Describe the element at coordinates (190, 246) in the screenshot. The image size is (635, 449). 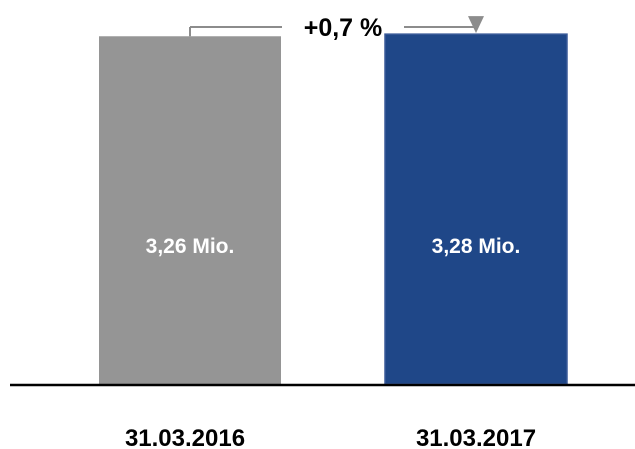
I see `bar-value-label: 3,26 Mio.` at that location.